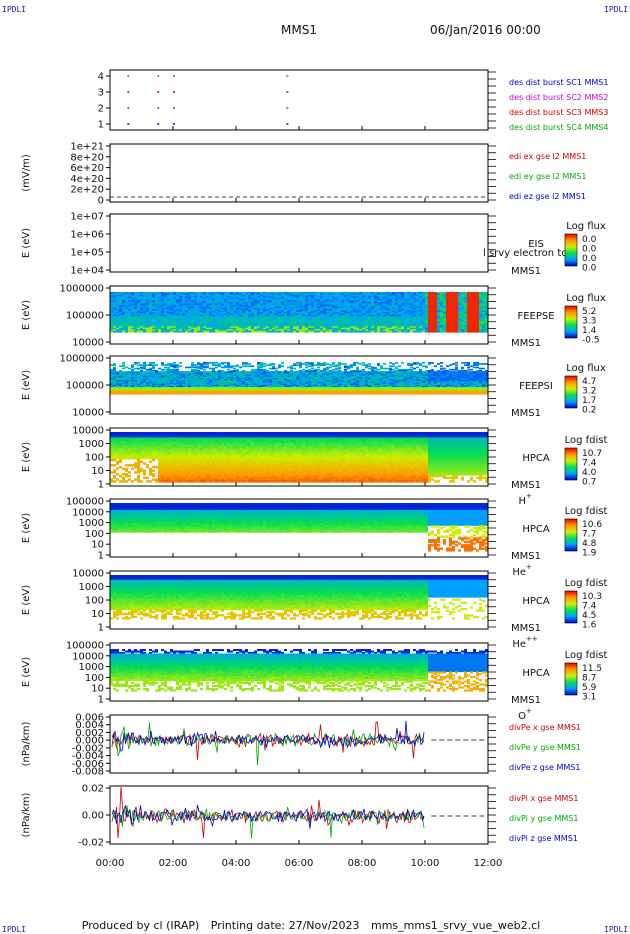 The height and width of the screenshot is (934, 630). I want to click on legend-entry: des dist burst SC3 MMS3, so click(558, 112).